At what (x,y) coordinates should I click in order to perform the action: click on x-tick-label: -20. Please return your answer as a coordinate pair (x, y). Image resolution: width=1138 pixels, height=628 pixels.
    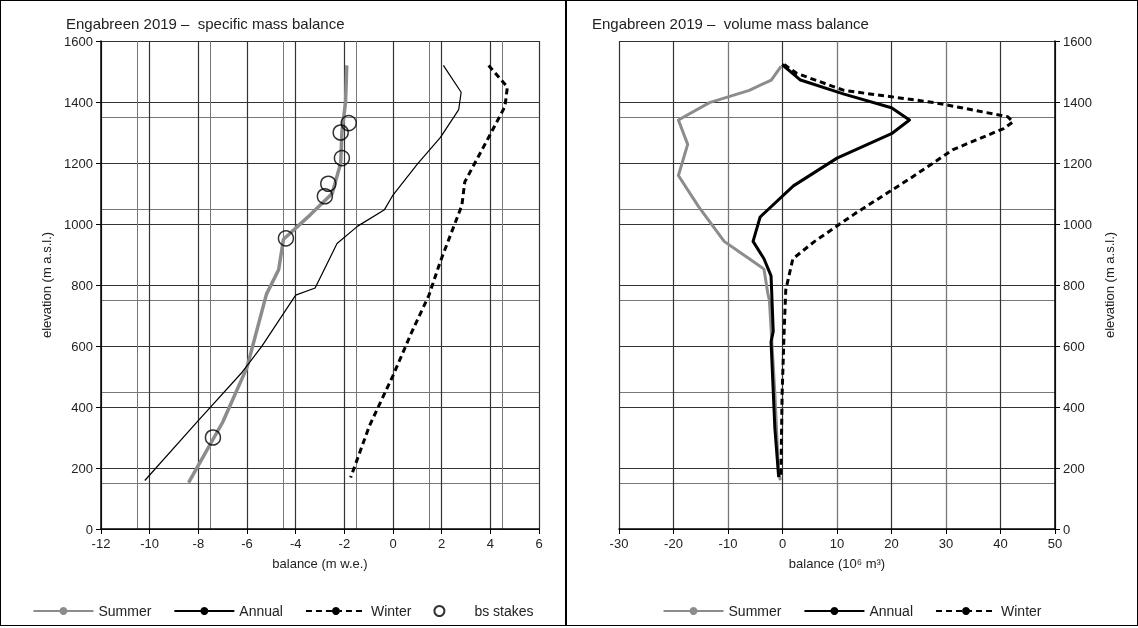
    Looking at the image, I should click on (673, 543).